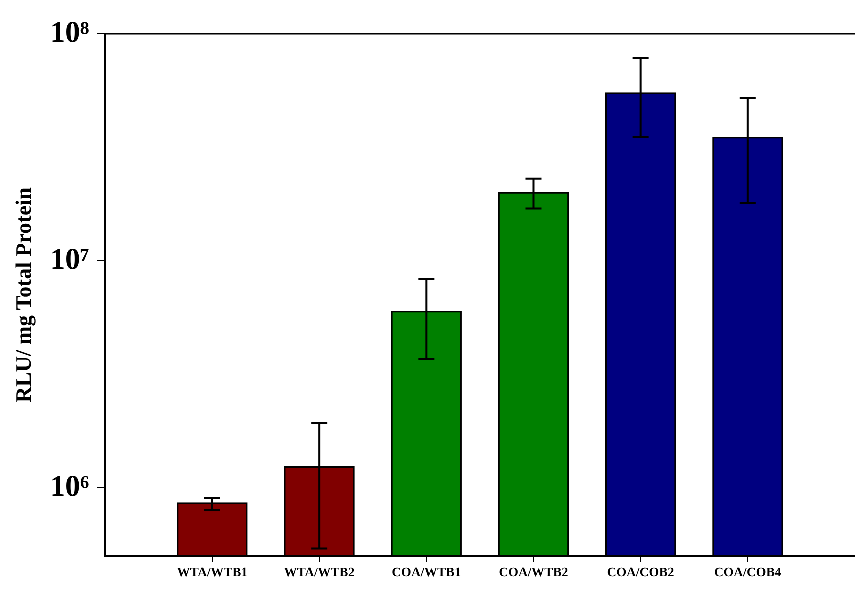 Image resolution: width=865 pixels, height=592 pixels. What do you see at coordinates (70, 486) in the screenshot?
I see `y-tick-label: 10⁶` at bounding box center [70, 486].